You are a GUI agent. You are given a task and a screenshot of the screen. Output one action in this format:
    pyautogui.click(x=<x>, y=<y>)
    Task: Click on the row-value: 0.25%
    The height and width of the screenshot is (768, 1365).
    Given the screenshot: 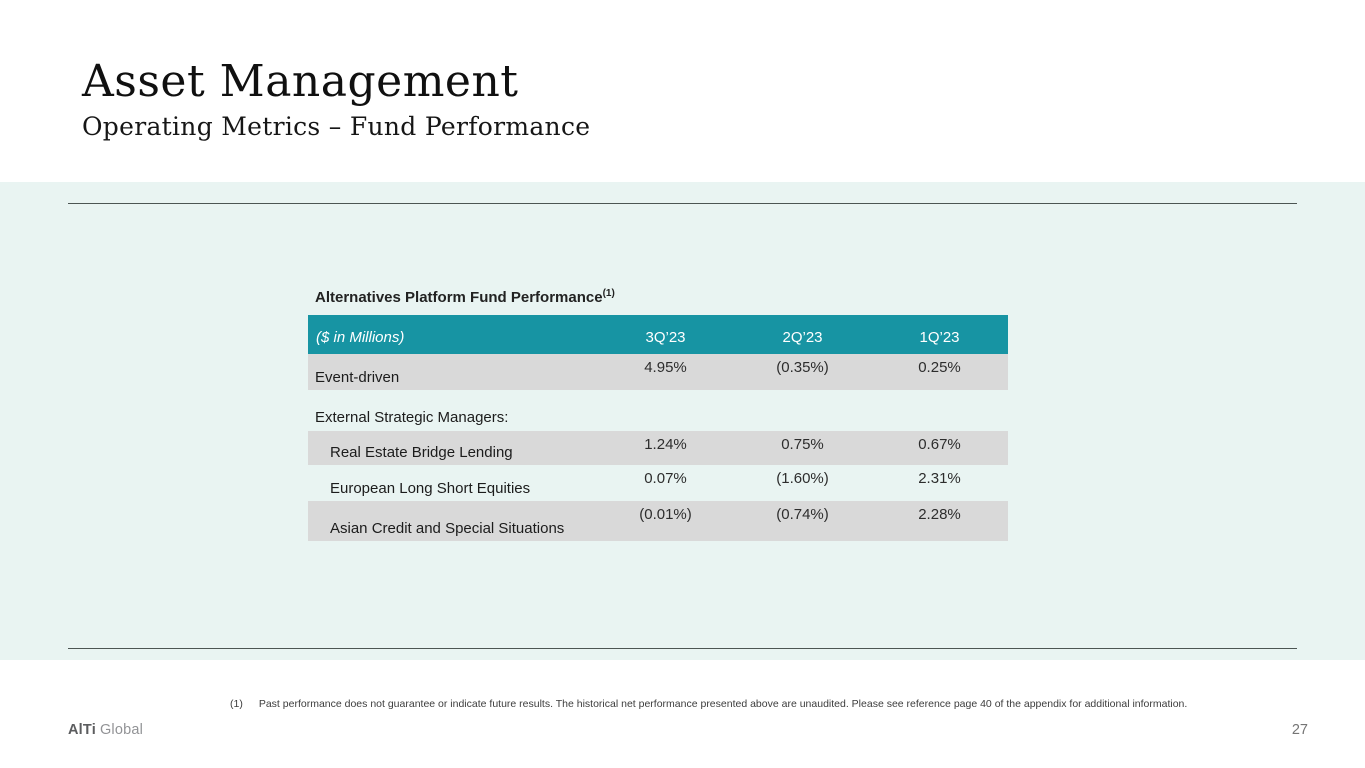 What is the action you would take?
    pyautogui.click(x=939, y=367)
    